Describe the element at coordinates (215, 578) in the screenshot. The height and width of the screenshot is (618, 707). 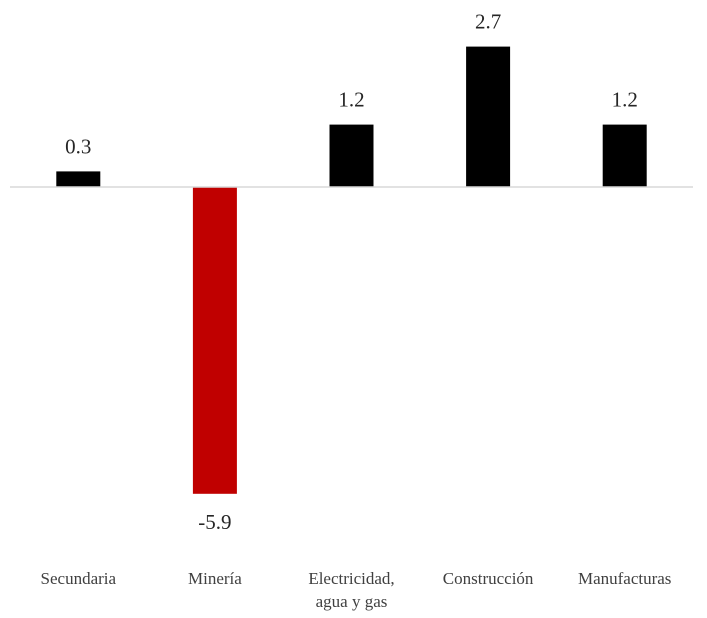
I see `category-label-1: Minería` at that location.